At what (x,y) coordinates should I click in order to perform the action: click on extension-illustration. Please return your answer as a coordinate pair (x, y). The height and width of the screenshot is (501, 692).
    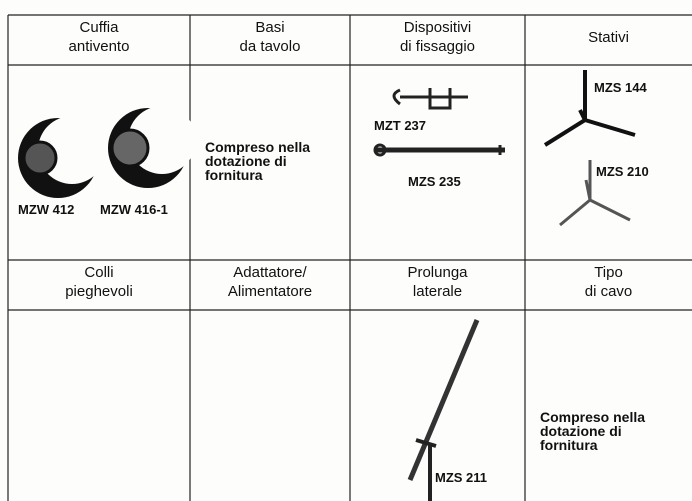
    Looking at the image, I should click on (443, 410).